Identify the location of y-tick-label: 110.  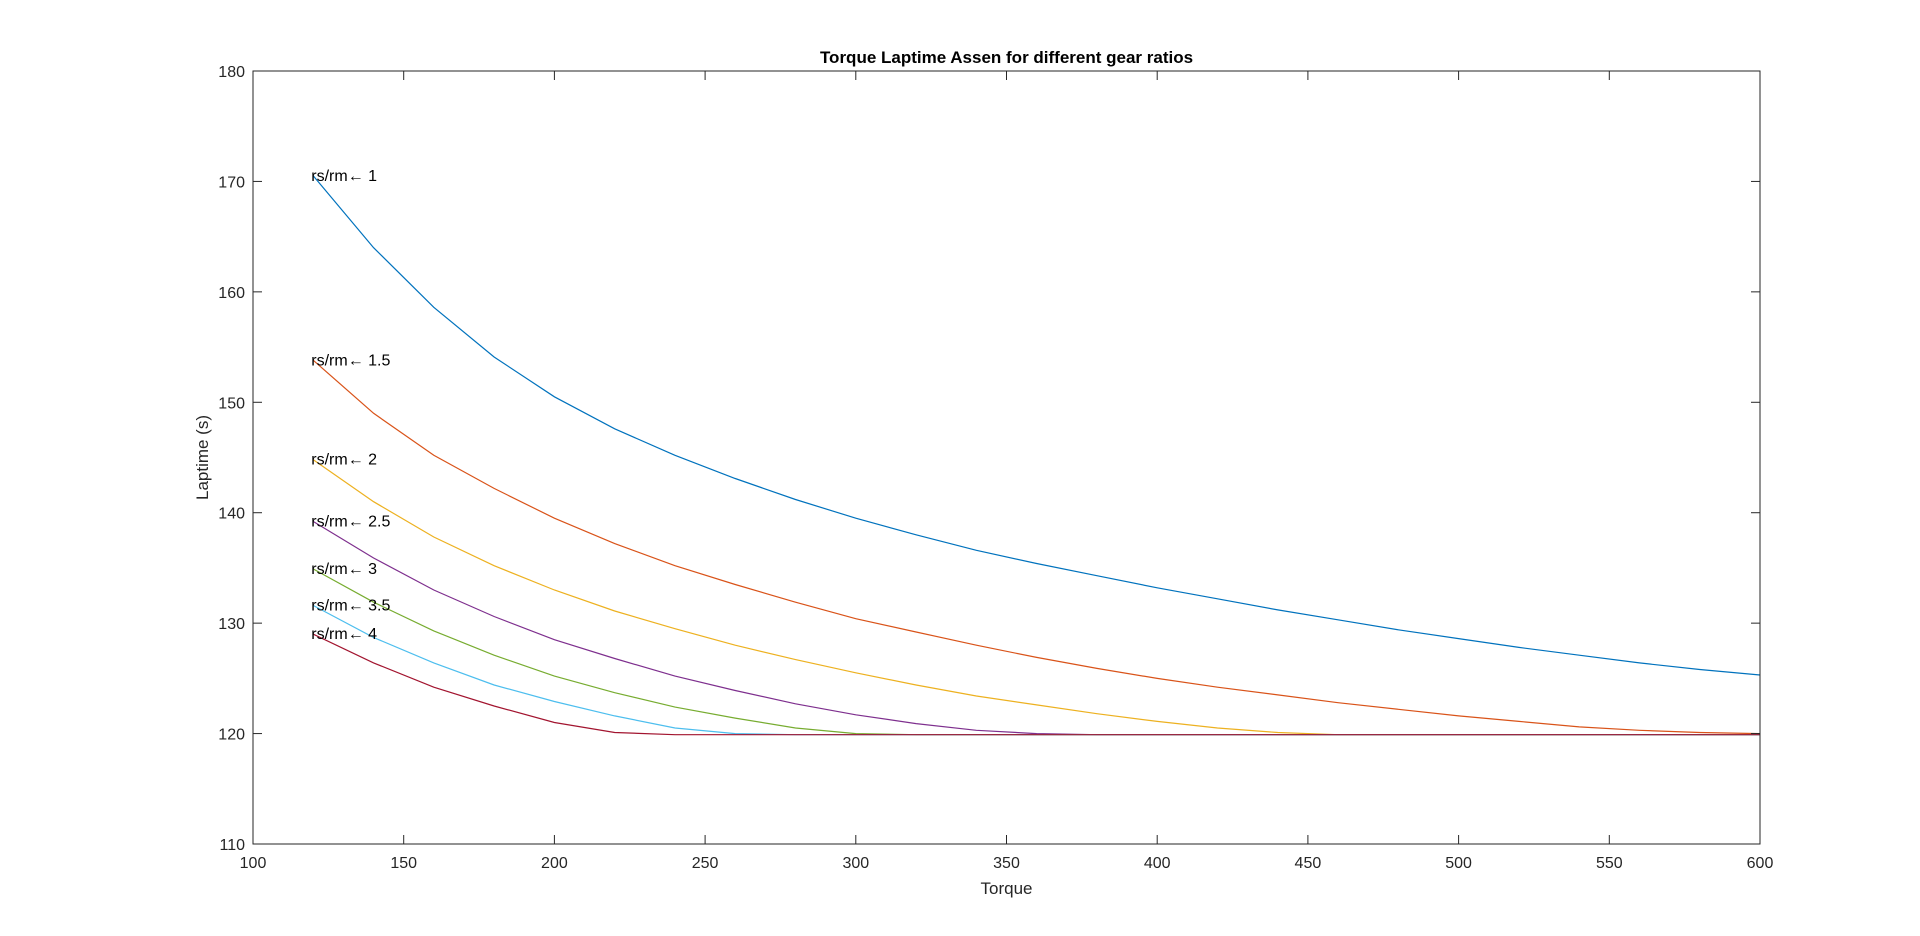
(232, 845).